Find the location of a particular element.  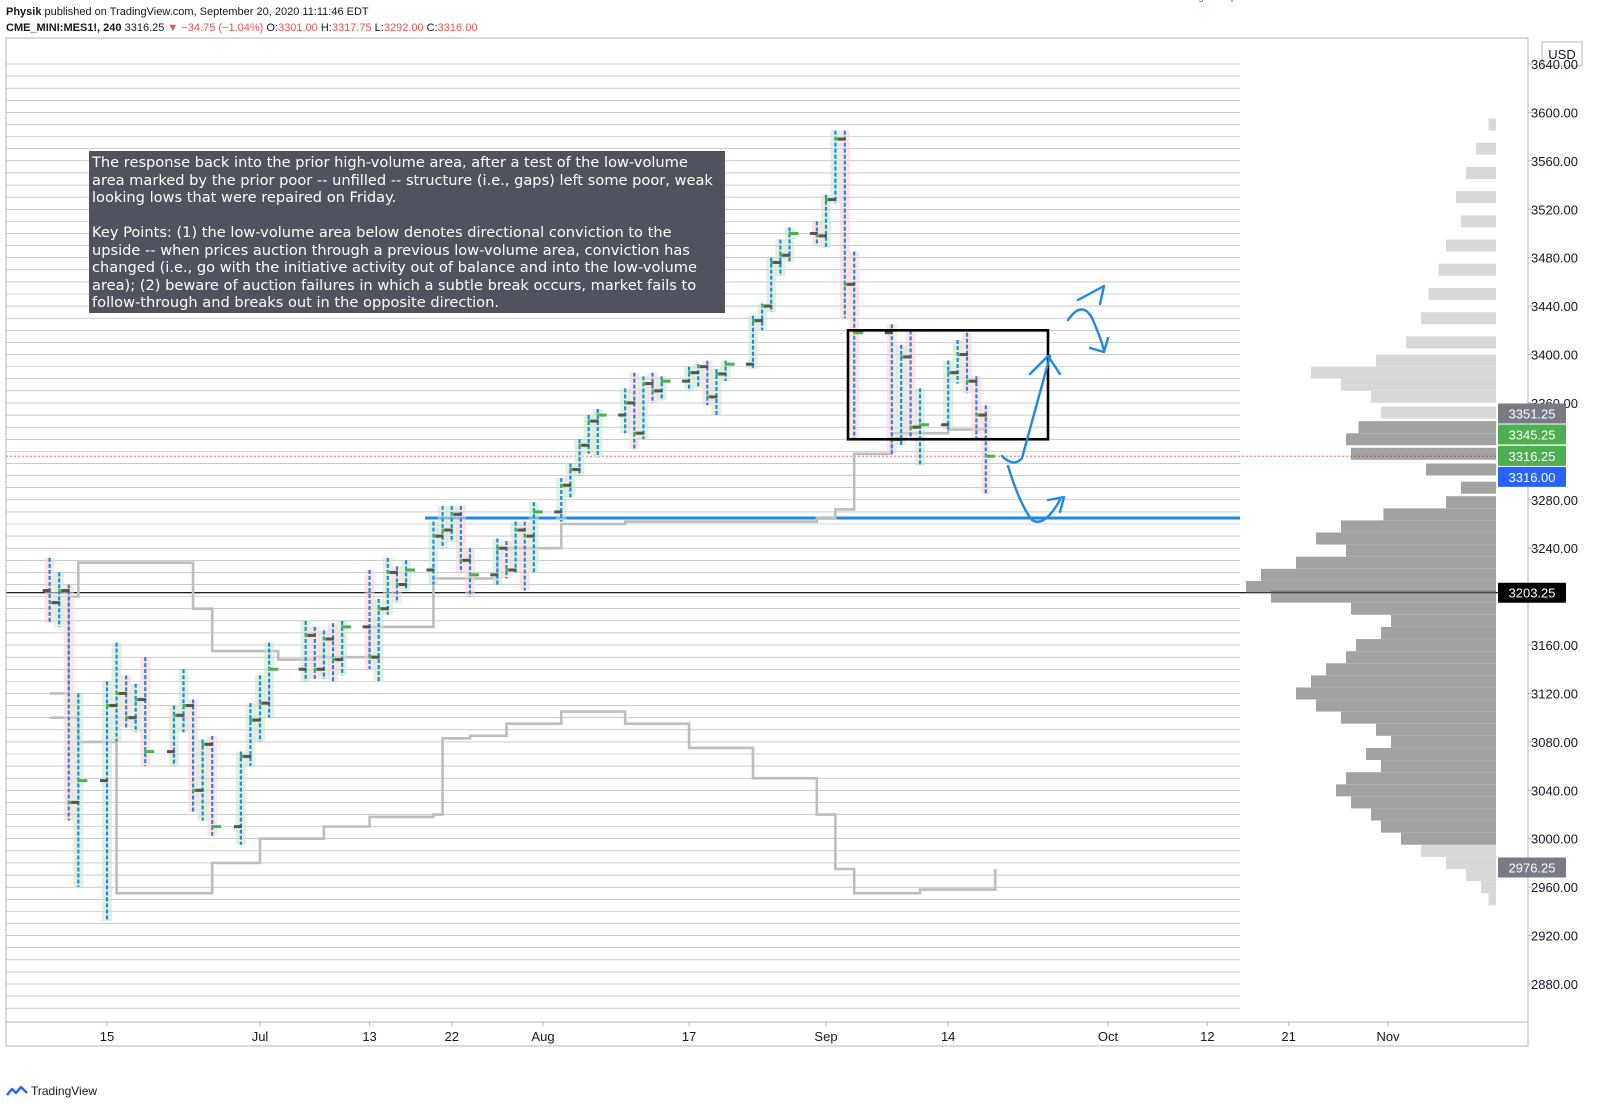

price-tag-label: 3345.25 is located at coordinates (1532, 435).